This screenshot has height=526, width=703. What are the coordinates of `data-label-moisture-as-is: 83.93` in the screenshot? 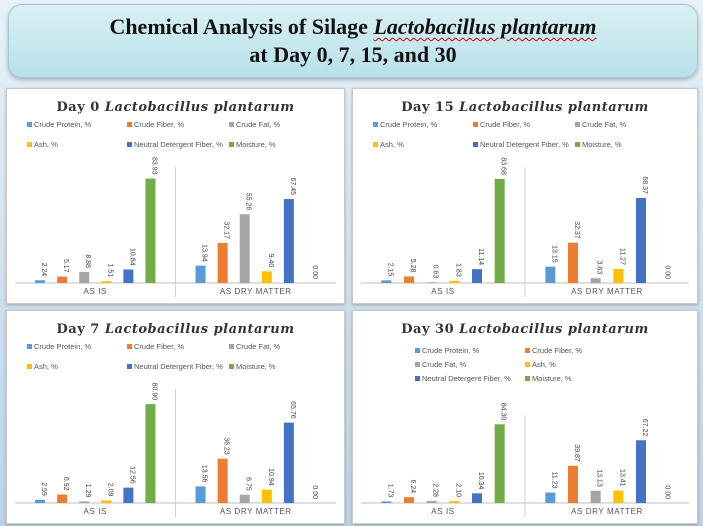 It's located at (153, 166).